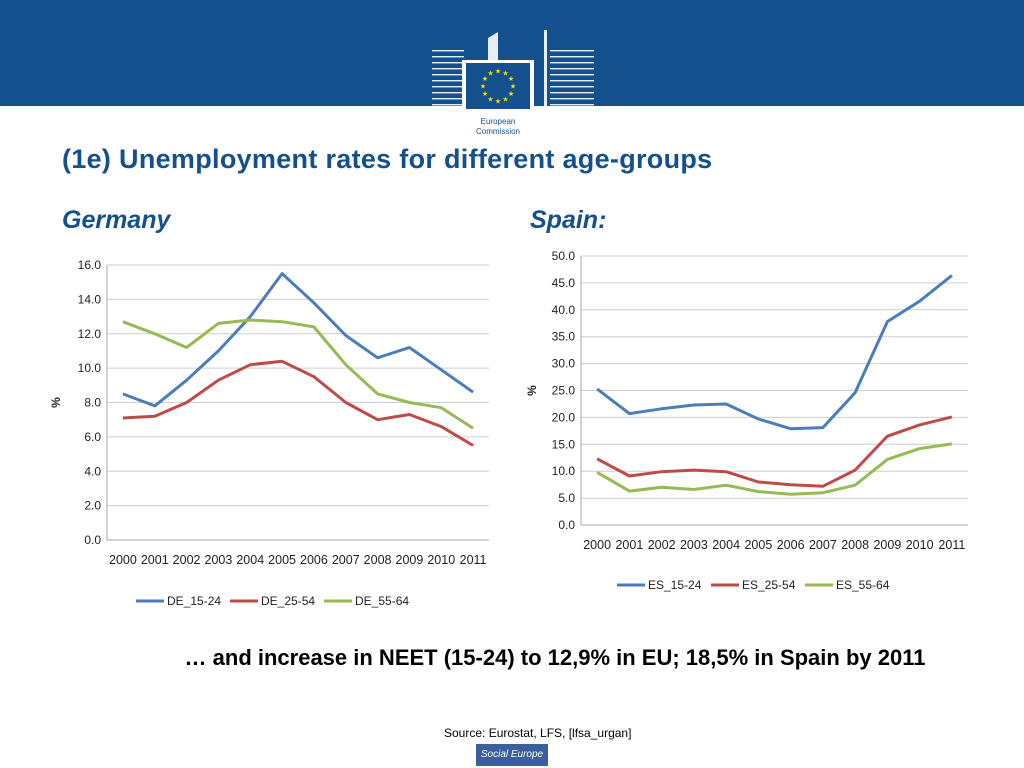 Image resolution: width=1024 pixels, height=768 pixels. What do you see at coordinates (564, 256) in the screenshot?
I see `y-tick-label: 50.0` at bounding box center [564, 256].